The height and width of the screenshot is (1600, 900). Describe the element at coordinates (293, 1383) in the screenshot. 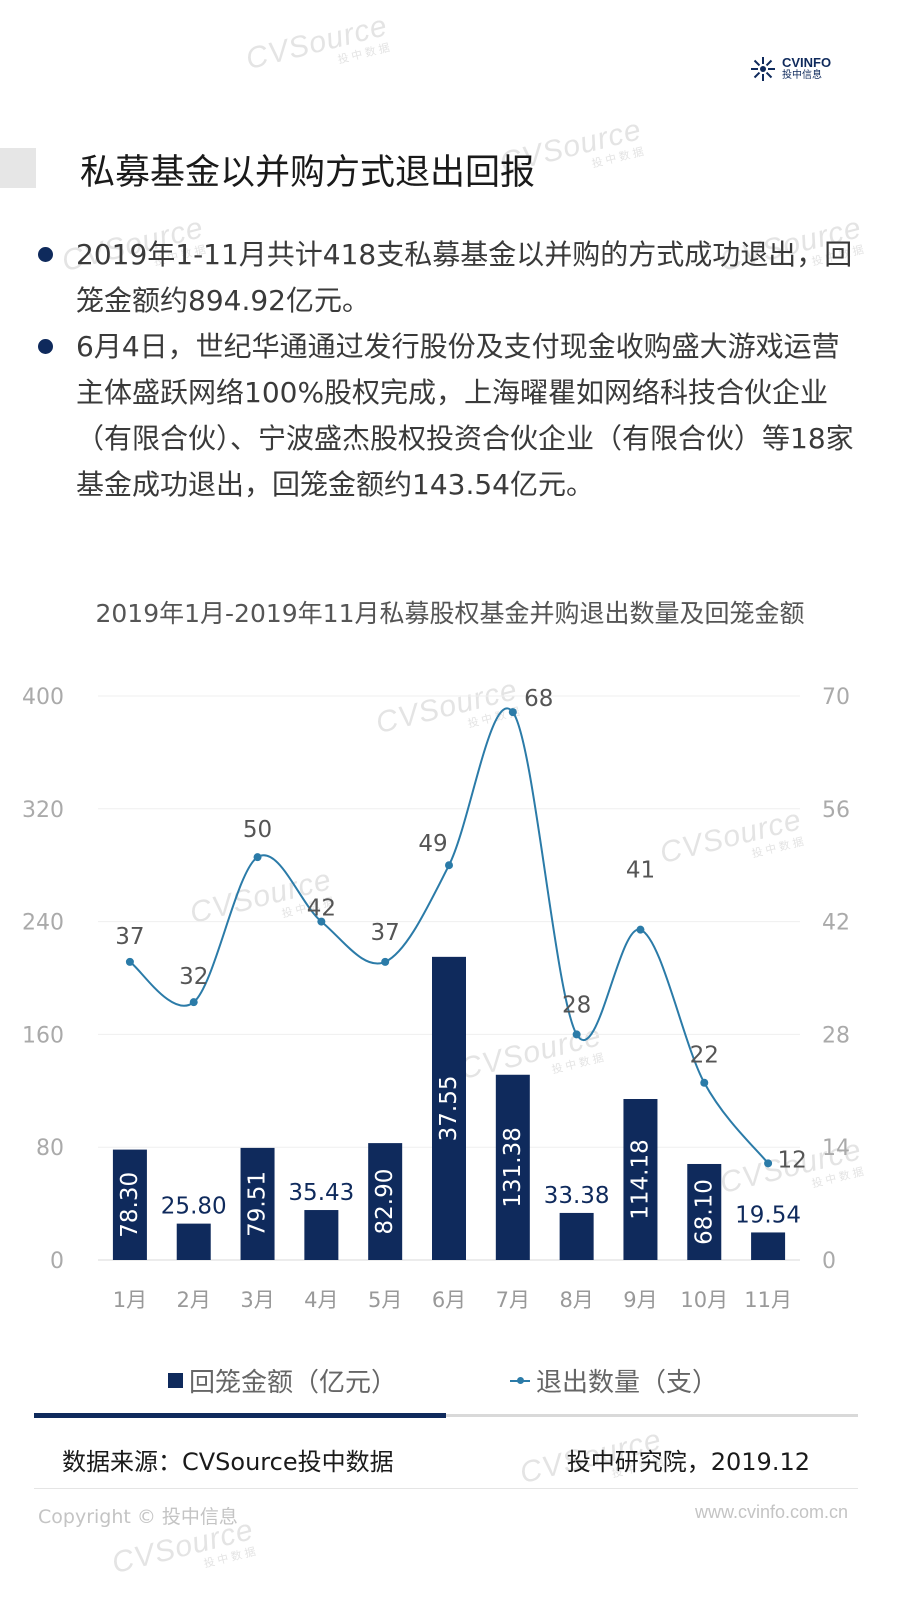

I see `legend-label: 回笼金额（亿元）` at that location.